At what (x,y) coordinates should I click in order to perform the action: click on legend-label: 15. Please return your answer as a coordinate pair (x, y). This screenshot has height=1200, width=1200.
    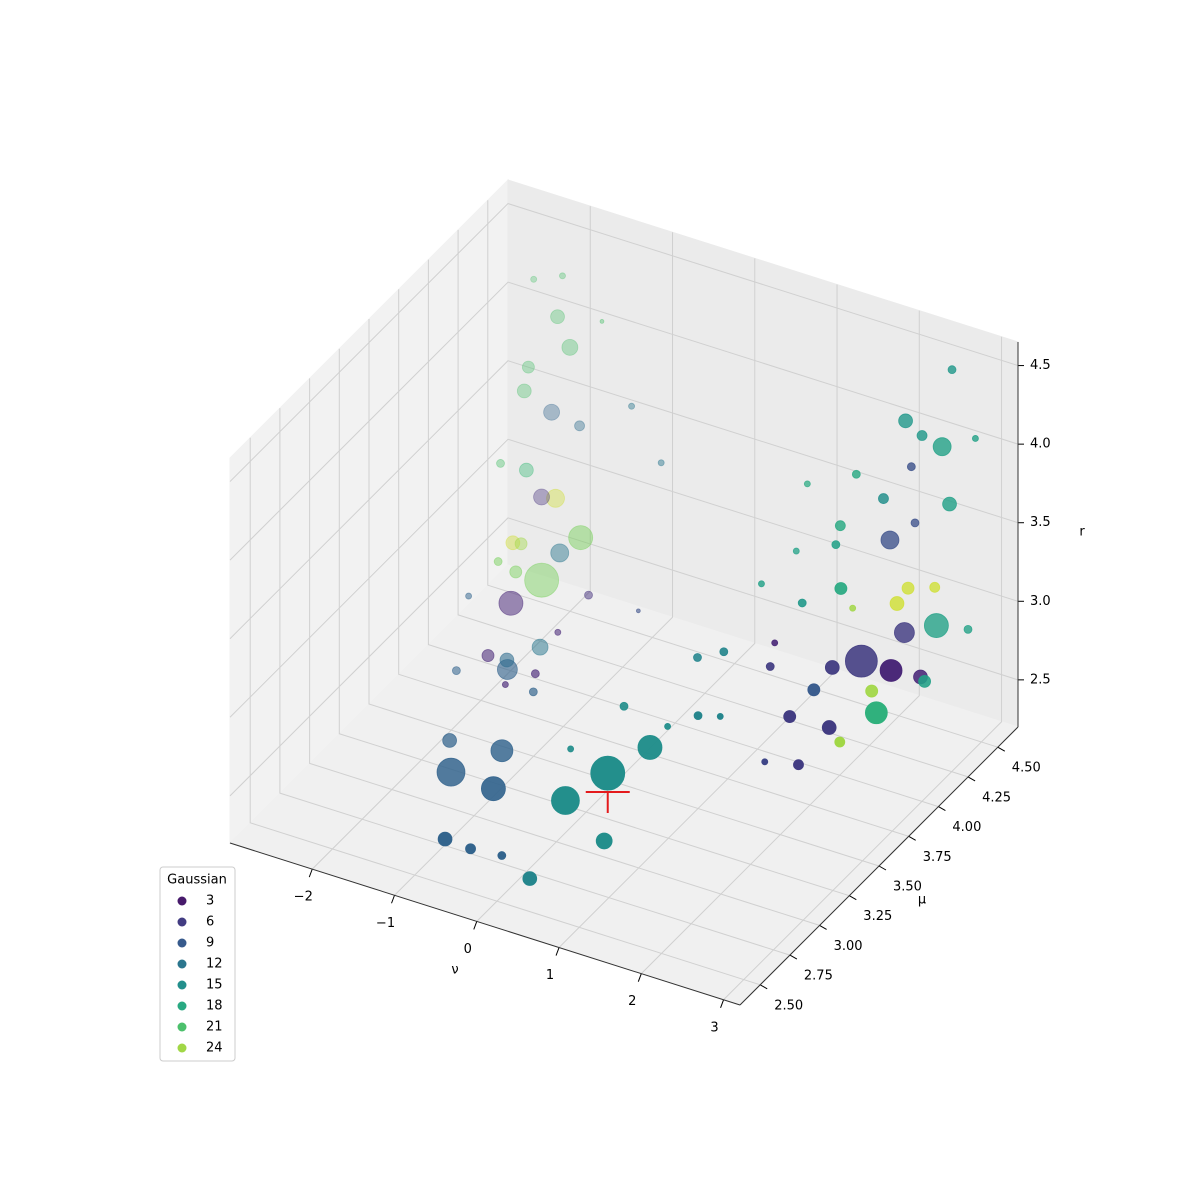
    Looking at the image, I should click on (214, 985).